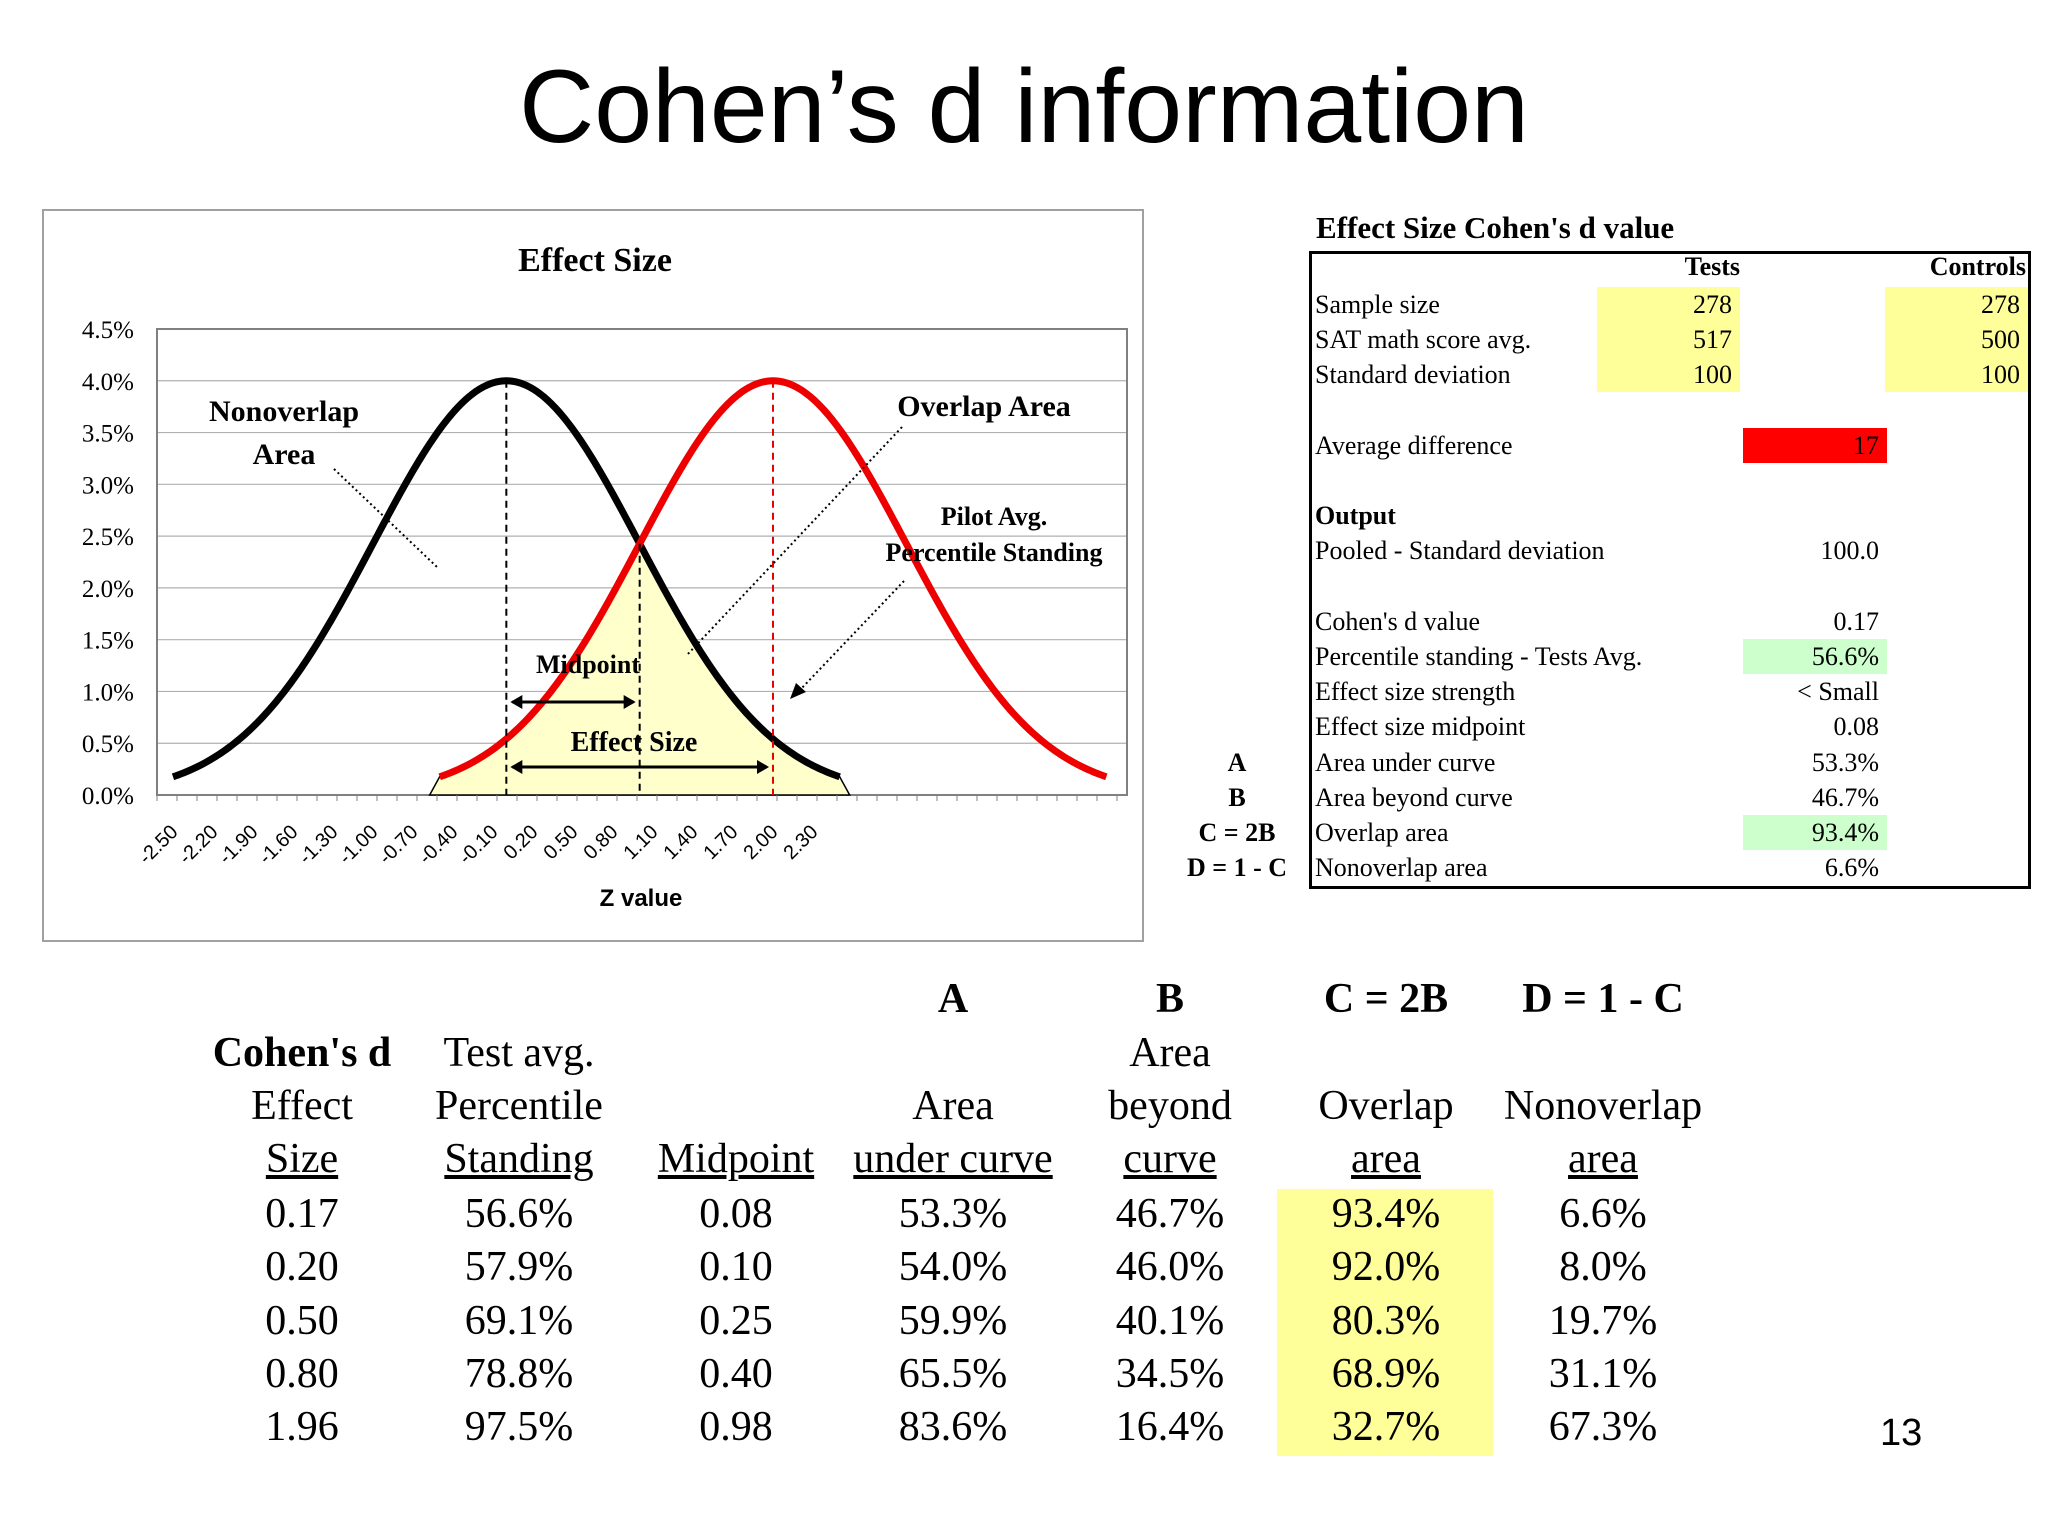 The height and width of the screenshot is (1536, 2048). Describe the element at coordinates (1856, 621) in the screenshot. I see `output-row-value: 0.17` at that location.